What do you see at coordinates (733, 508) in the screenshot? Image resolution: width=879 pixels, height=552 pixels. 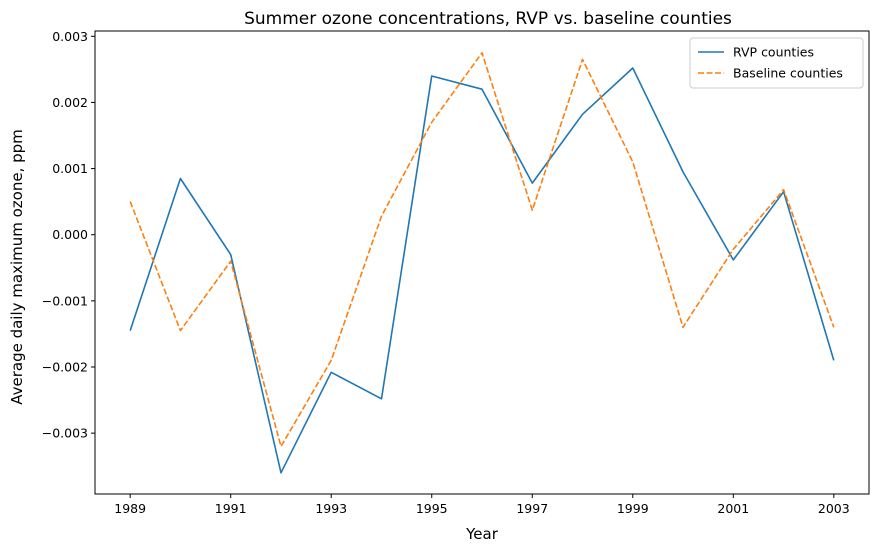 I see `x-tick-label: 2001` at bounding box center [733, 508].